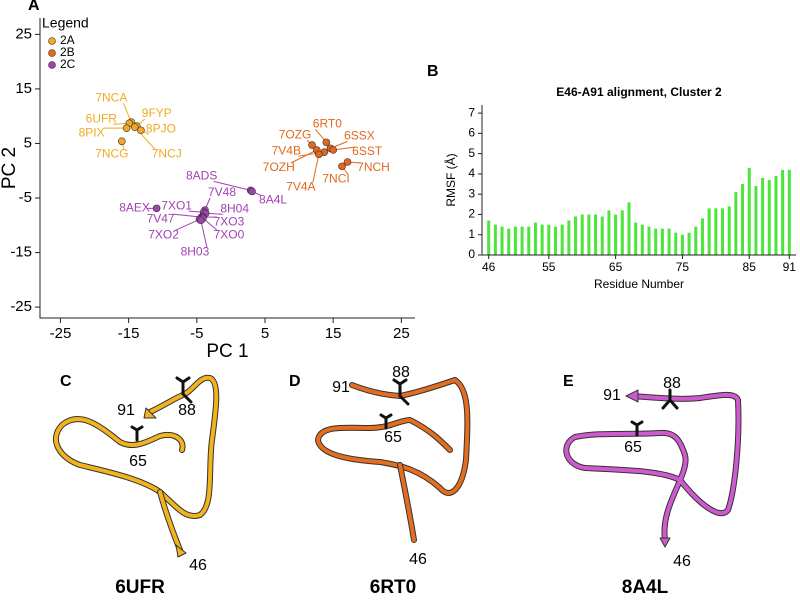 The width and height of the screenshot is (800, 601). What do you see at coordinates (471, 193) in the screenshot?
I see `y-tick-label: 3` at bounding box center [471, 193].